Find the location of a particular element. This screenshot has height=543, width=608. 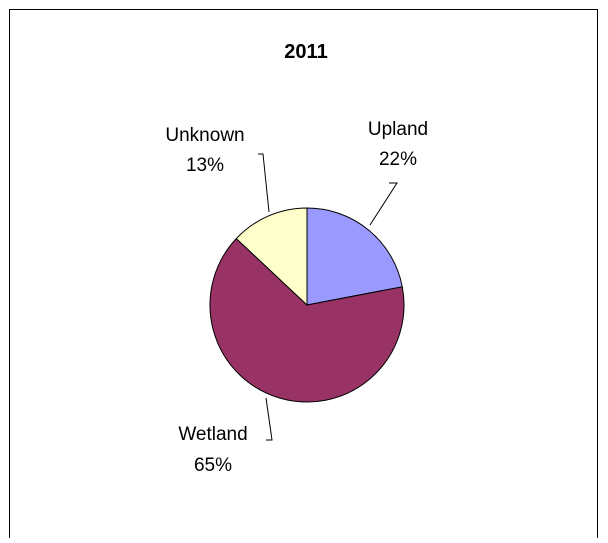

pie-slice-unknown is located at coordinates (271, 257).